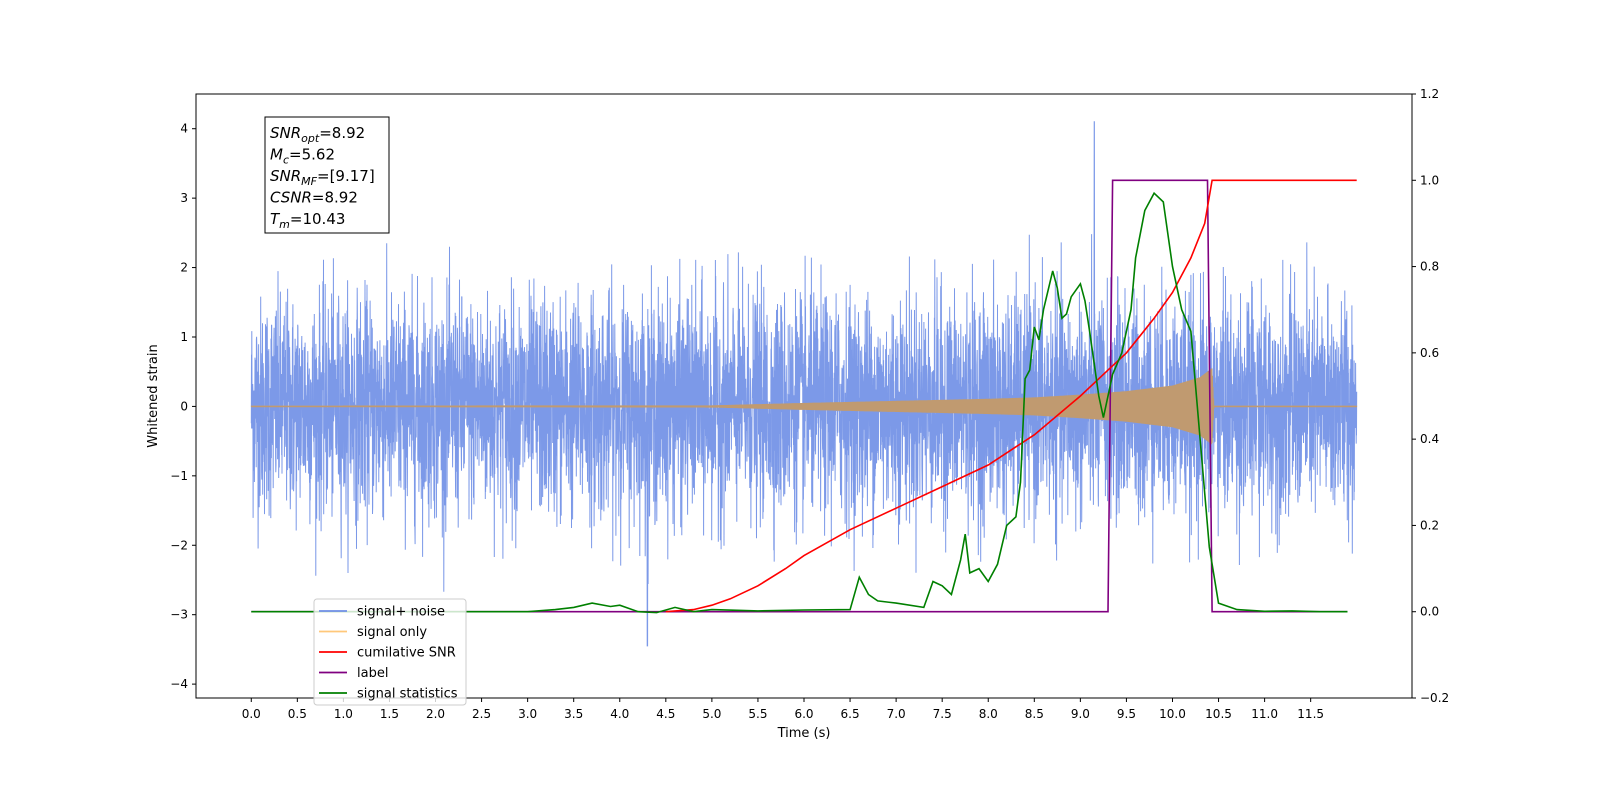  What do you see at coordinates (527, 714) in the screenshot?
I see `x-tick-label: 3.0` at bounding box center [527, 714].